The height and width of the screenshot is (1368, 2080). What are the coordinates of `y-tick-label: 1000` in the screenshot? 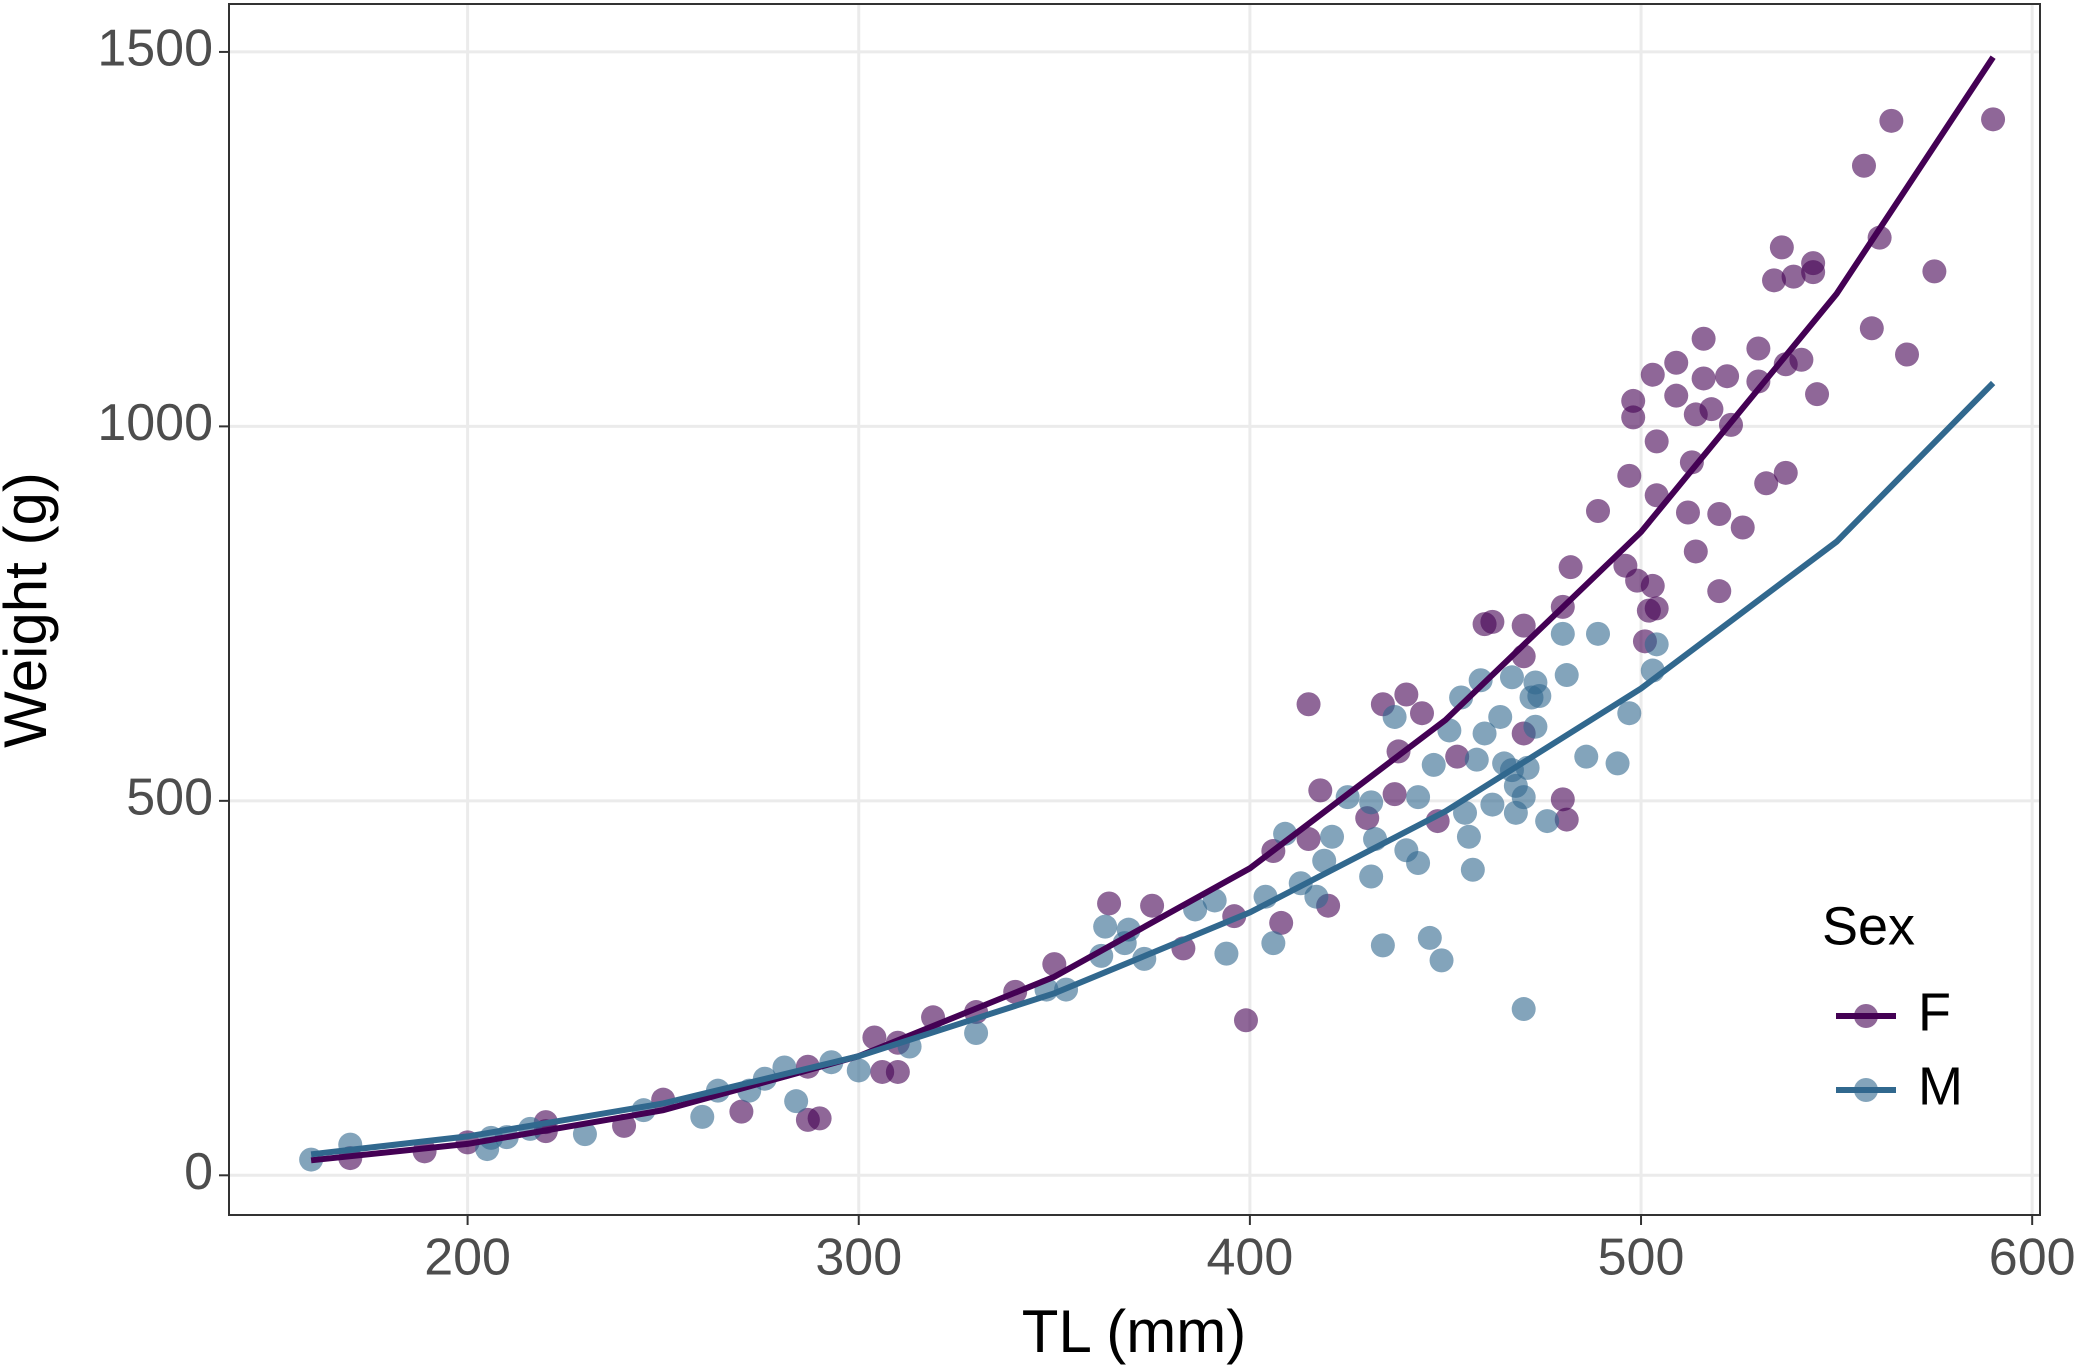 It's located at (155, 423).